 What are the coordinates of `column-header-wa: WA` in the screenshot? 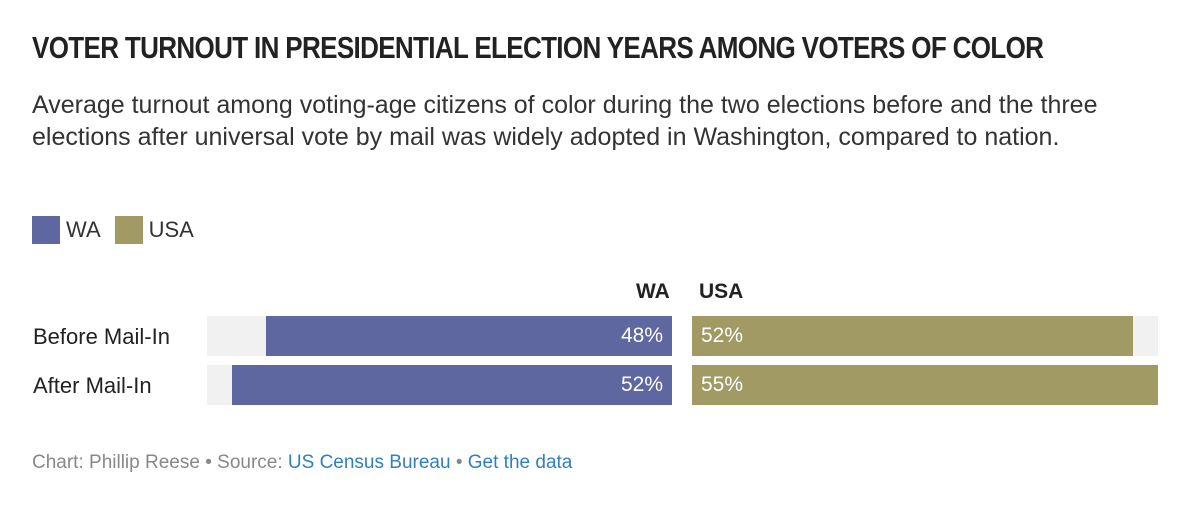 It's located at (653, 291).